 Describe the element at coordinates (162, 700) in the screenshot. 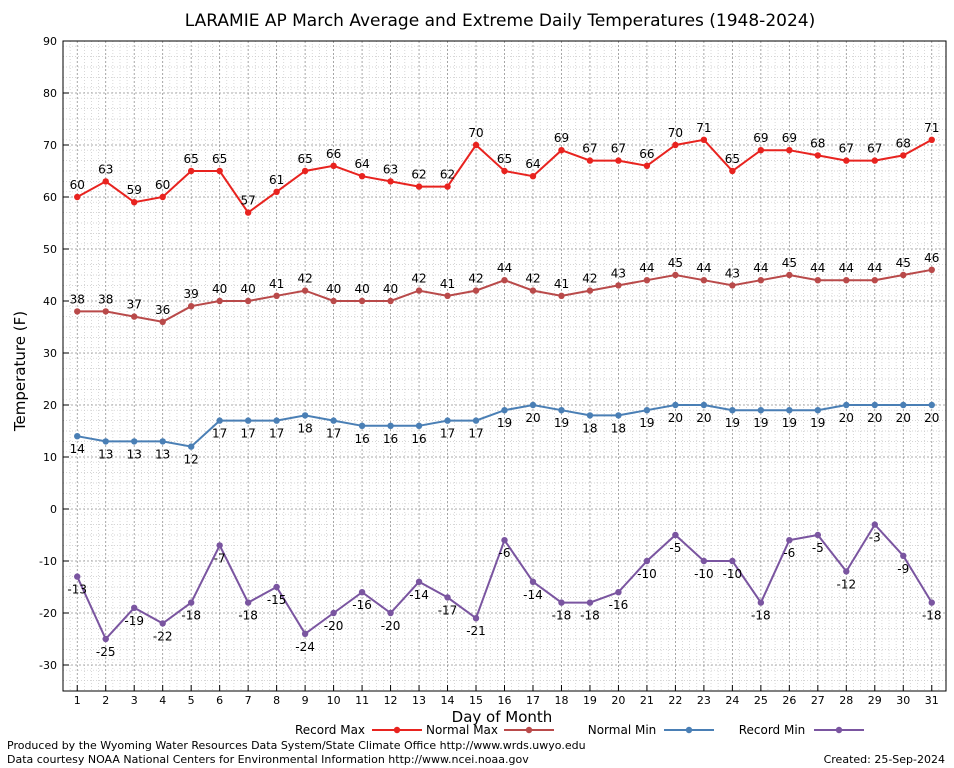

I see `x-tick-label: 4` at that location.